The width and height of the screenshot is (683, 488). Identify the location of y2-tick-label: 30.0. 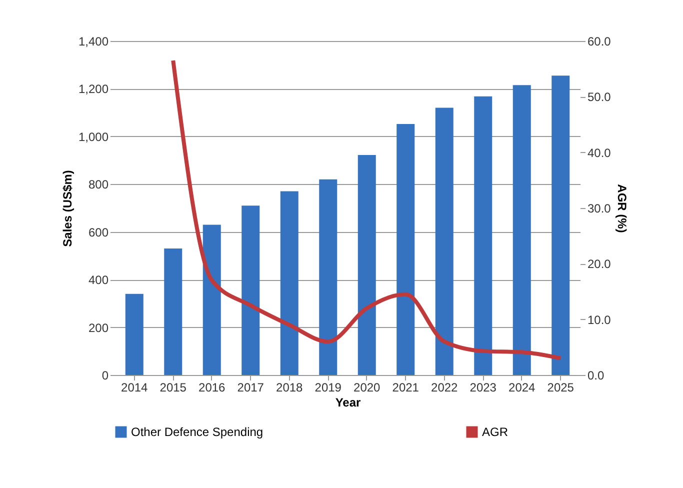
(600, 209).